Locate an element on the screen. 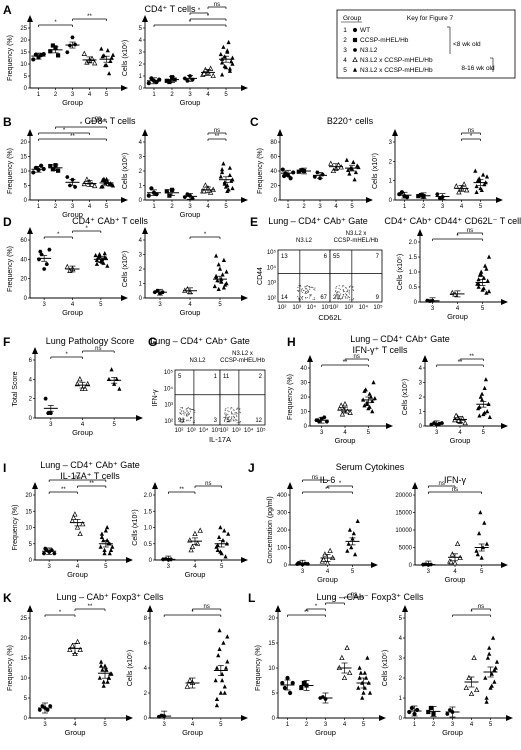 The height and width of the screenshot is (750, 521). panel-i-frequency: 0 5 10 15 20 3 4 5 Group Frequency (%) ** ** ns is located at coordinates (72, 527).